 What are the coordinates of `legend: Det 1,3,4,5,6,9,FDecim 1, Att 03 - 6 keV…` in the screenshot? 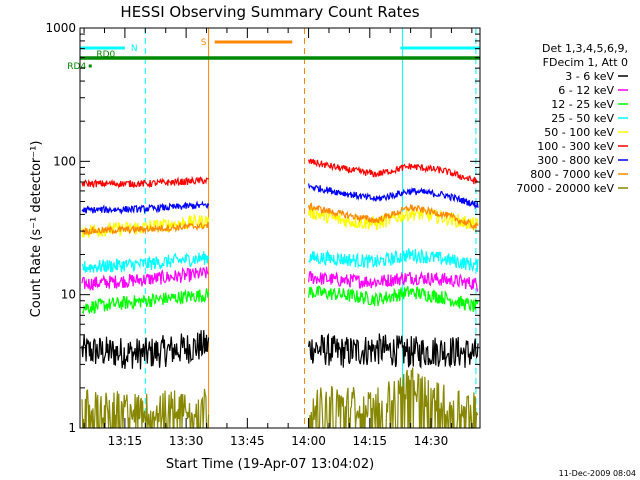 It's located at (572, 118).